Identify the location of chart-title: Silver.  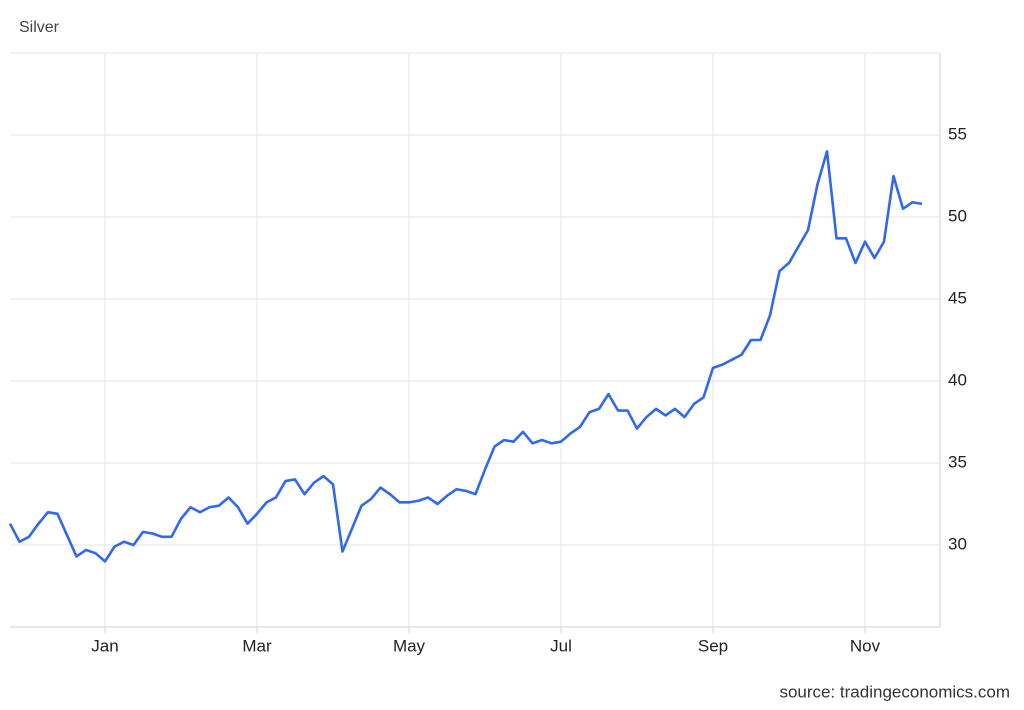
(39, 27).